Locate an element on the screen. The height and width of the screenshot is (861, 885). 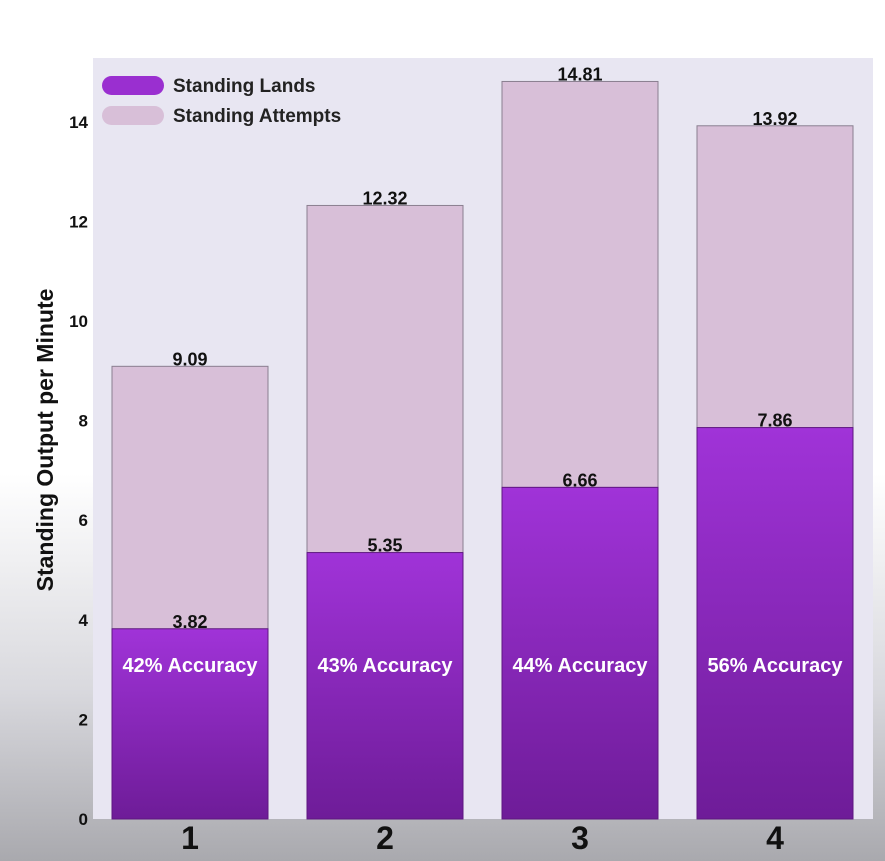
legend-swatch-lands is located at coordinates (133, 85).